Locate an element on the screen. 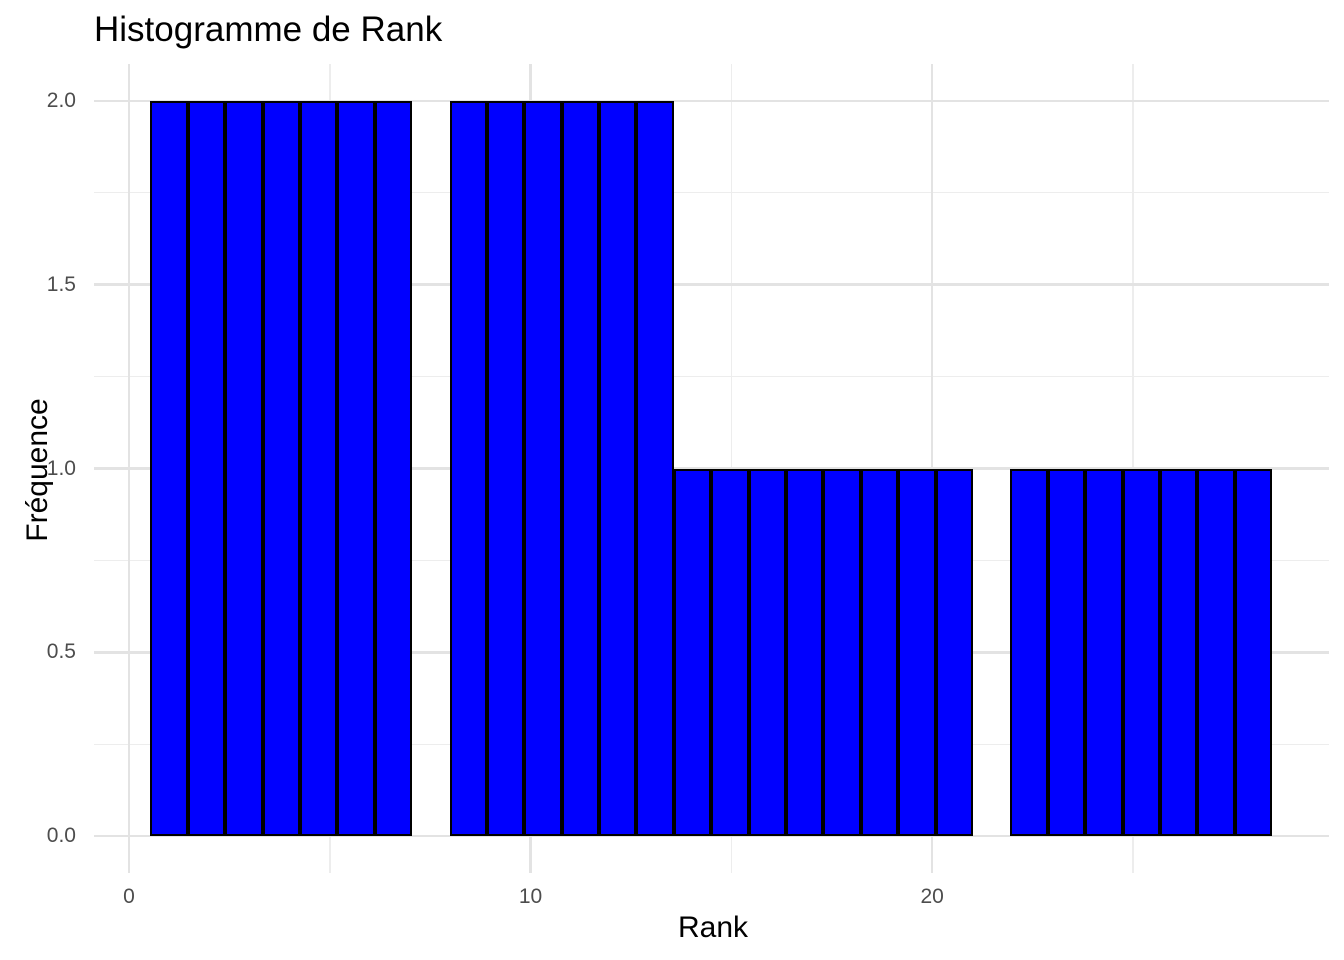 The image size is (1344, 960). gridline-major-vertical is located at coordinates (129, 468).